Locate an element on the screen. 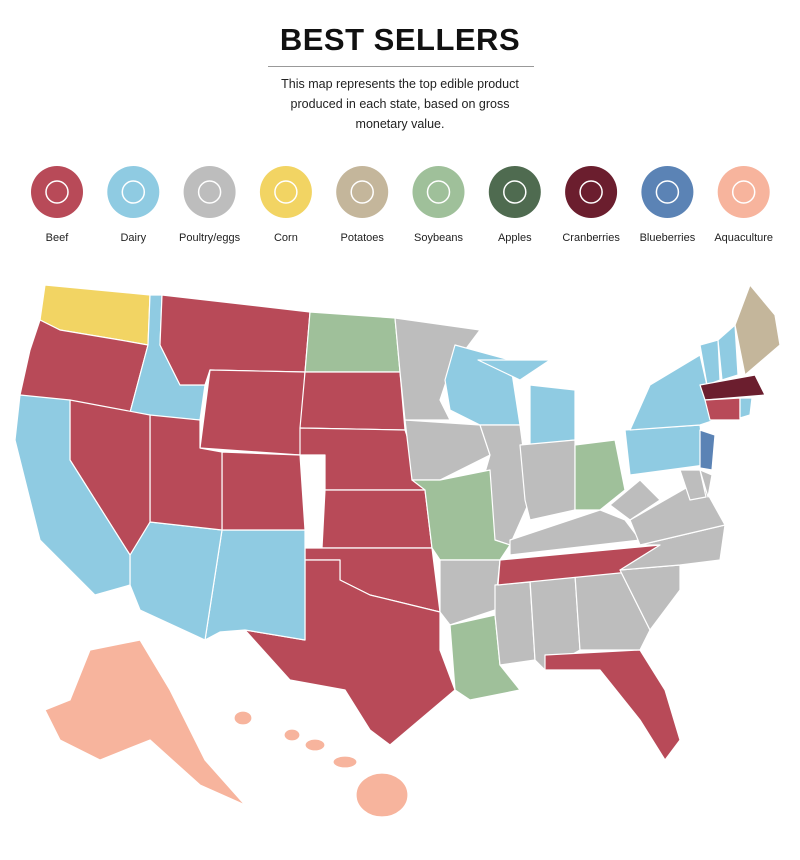  legend-label: Poultry/eggs is located at coordinates (210, 238).